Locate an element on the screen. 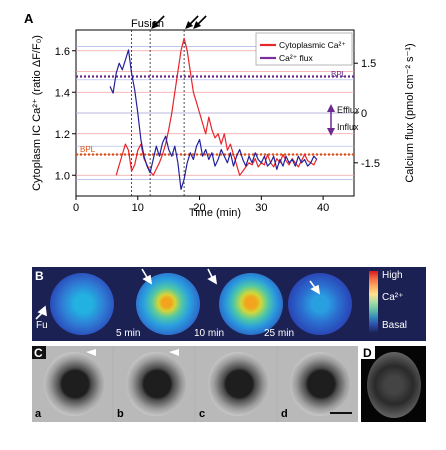 The height and width of the screenshot is (450, 446). panel-c-label-box is located at coordinates (39, 352).